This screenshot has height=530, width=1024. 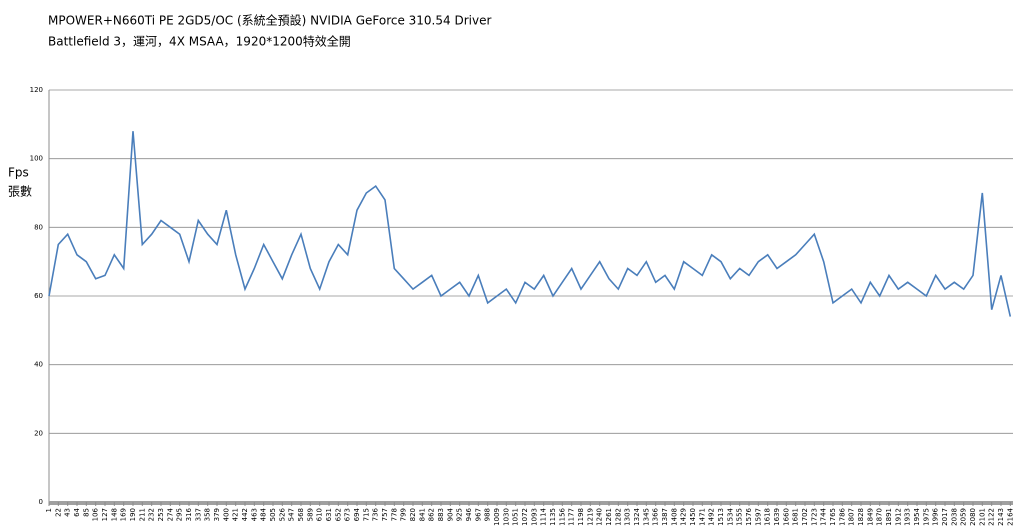 What do you see at coordinates (301, 514) in the screenshot?
I see `x-tick-label: 568` at bounding box center [301, 514].